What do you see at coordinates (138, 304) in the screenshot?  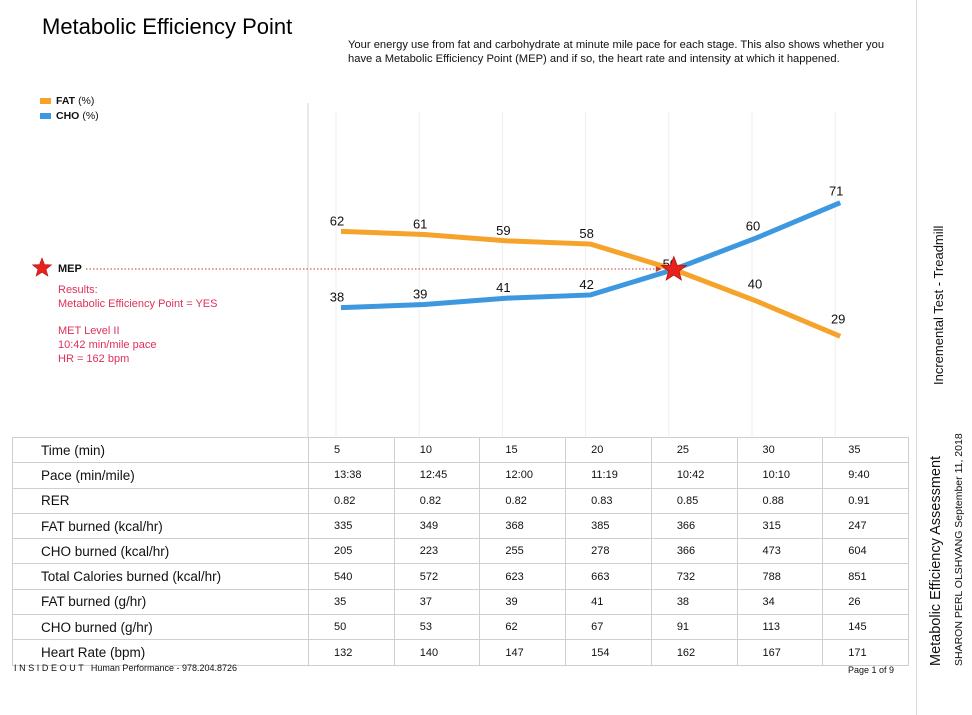 I see `results-line: Metabolic Efficiency Point = YES` at bounding box center [138, 304].